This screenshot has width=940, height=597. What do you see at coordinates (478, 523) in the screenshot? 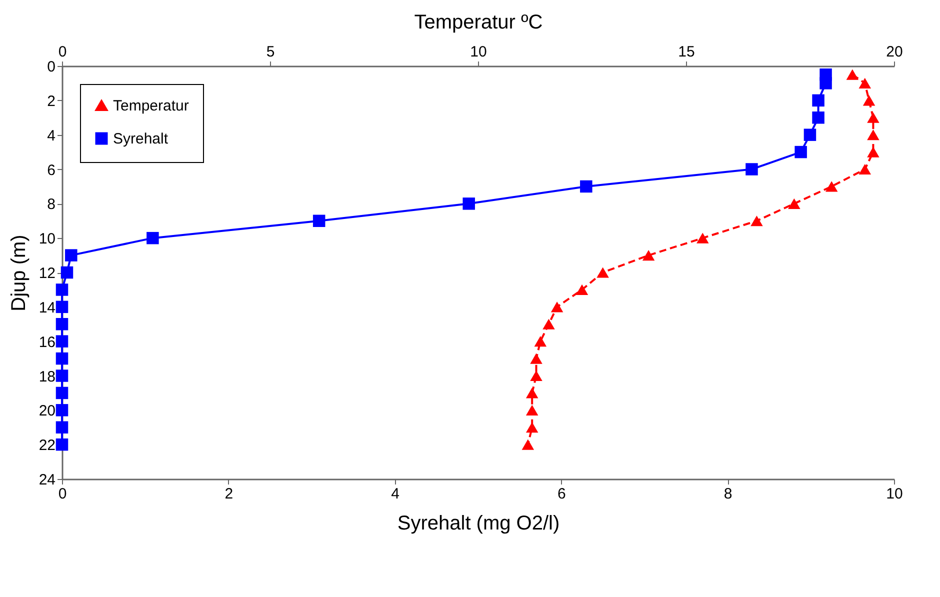
I see `x-axis-title: Syrehalt (mg O2/l)` at bounding box center [478, 523].